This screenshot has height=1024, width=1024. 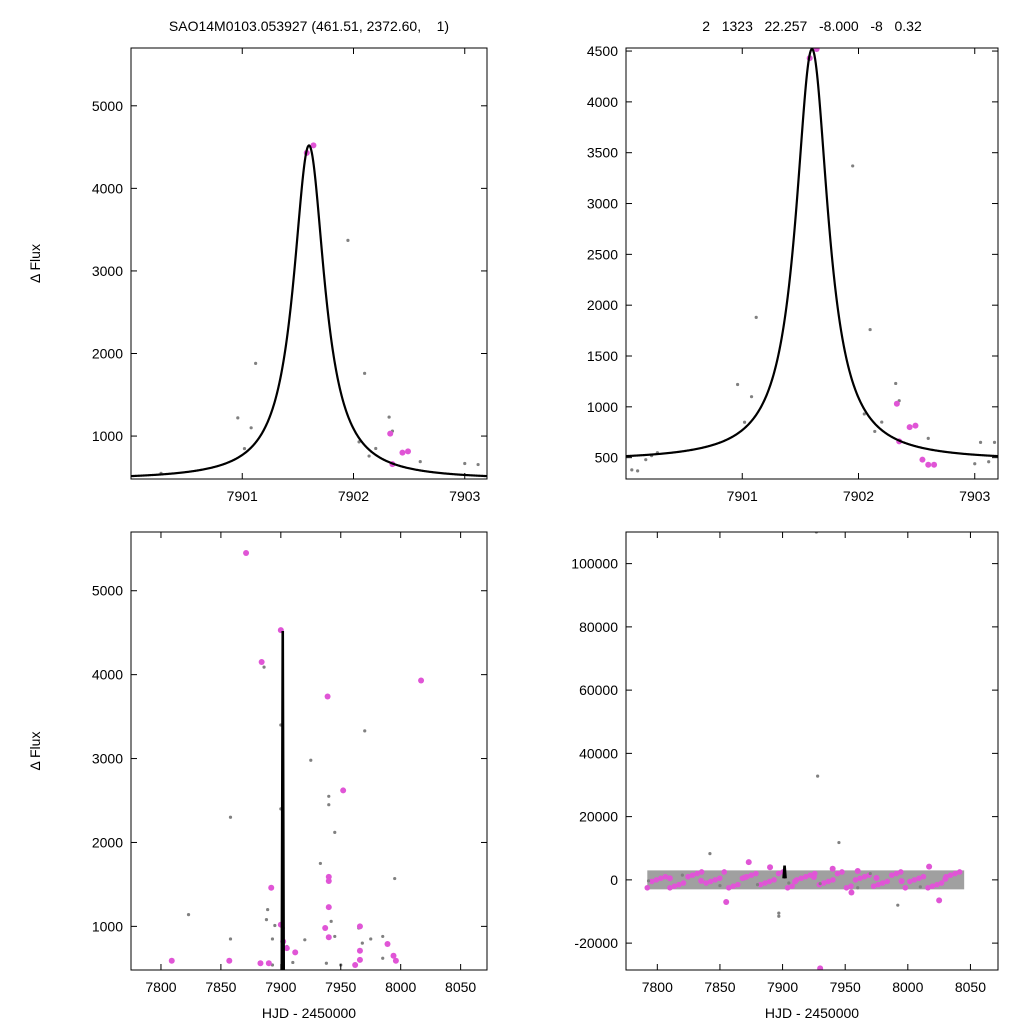 I want to click on y-tick-label: 3000, so click(x=602, y=204).